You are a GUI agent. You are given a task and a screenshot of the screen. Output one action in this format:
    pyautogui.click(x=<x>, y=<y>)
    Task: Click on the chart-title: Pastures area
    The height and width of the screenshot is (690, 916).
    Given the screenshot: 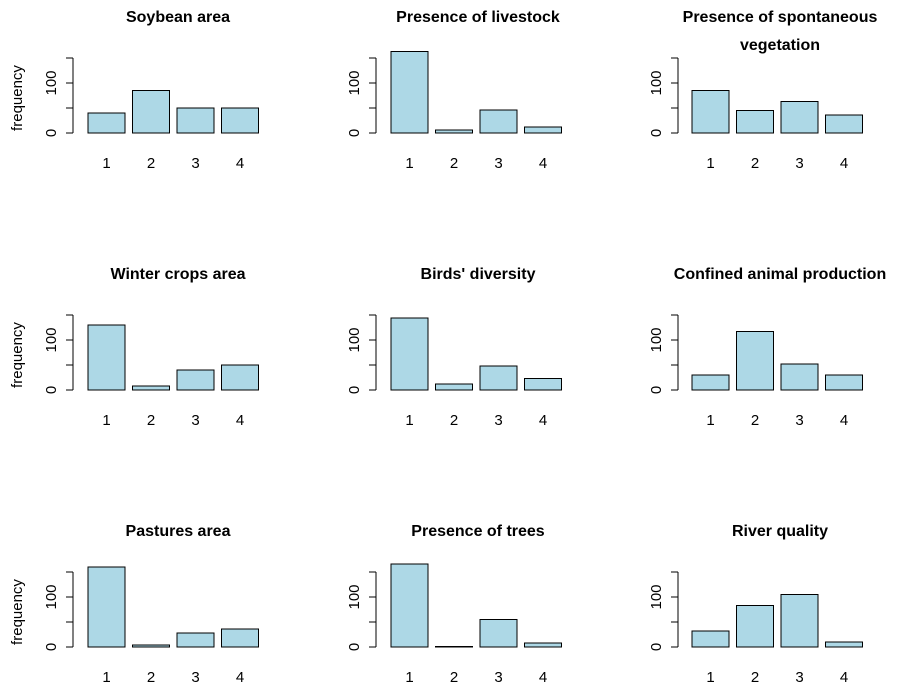 What is the action you would take?
    pyautogui.click(x=178, y=531)
    